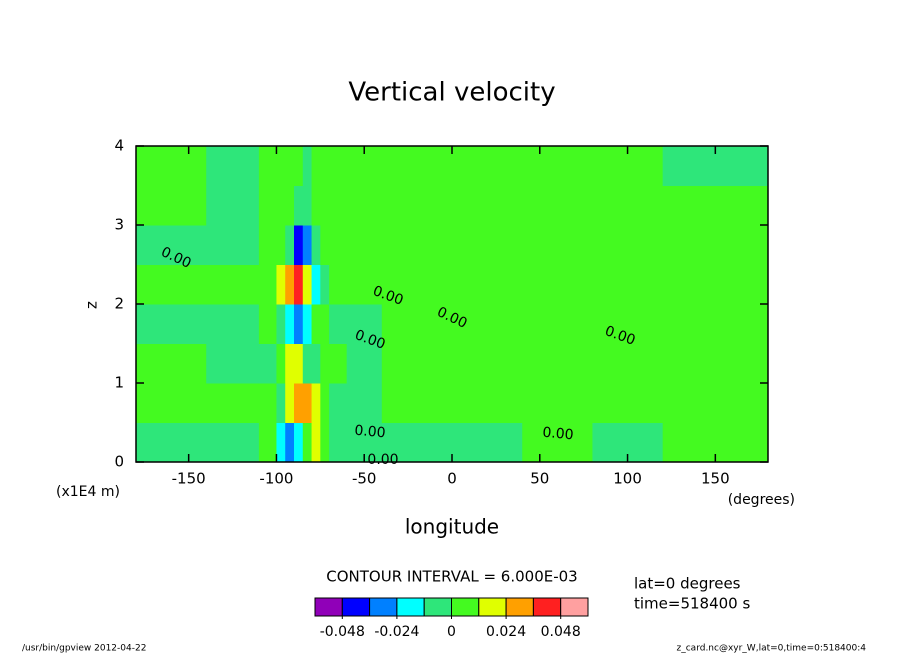  I want to click on colorbar-label: 0, so click(451, 632).